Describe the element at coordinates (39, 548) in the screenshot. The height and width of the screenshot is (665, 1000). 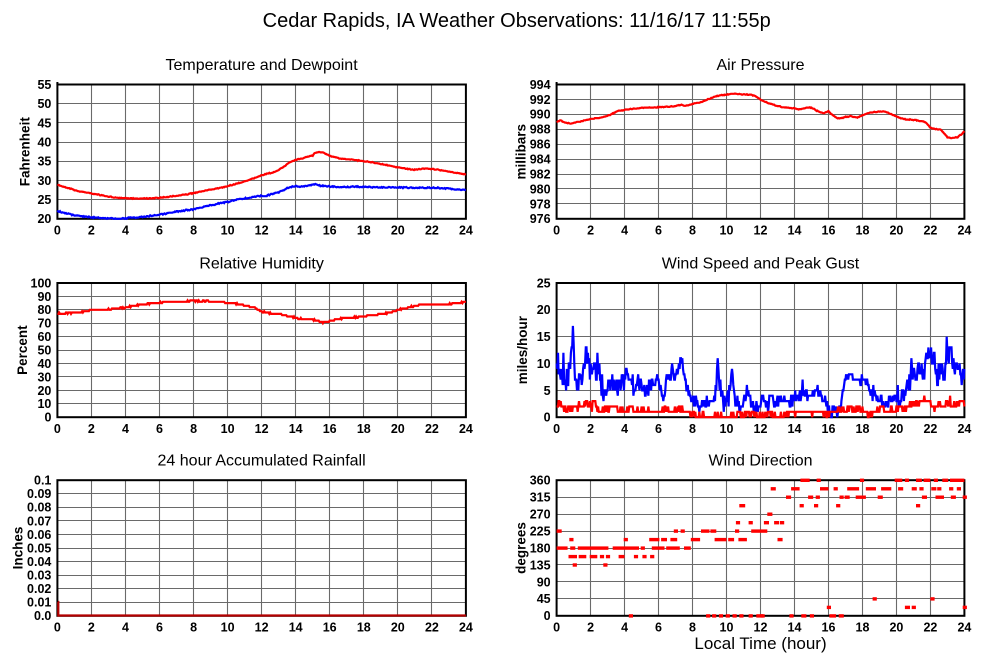
I see `svg-text: 0.05` at that location.